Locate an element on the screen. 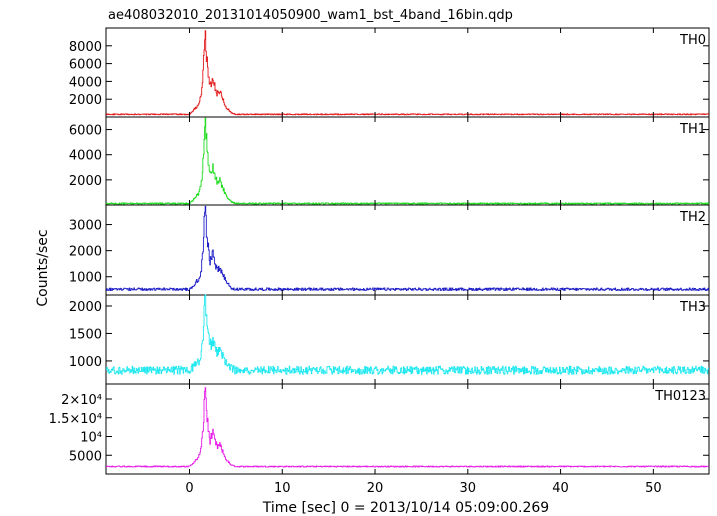 The image size is (717, 516). panel-label-th2: TH2 is located at coordinates (692, 217).